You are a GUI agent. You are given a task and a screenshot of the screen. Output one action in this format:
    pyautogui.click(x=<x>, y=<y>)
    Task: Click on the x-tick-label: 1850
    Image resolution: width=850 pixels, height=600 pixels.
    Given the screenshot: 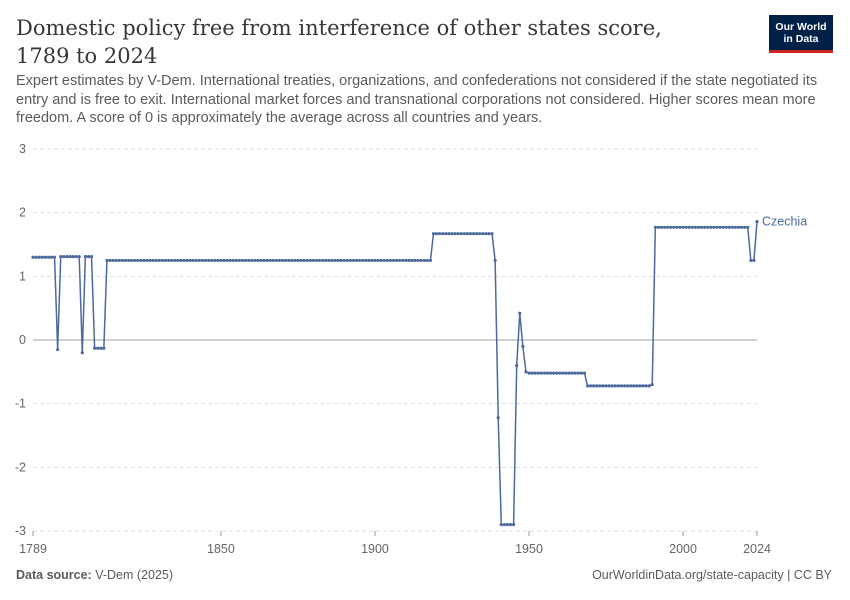 What is the action you would take?
    pyautogui.click(x=221, y=549)
    